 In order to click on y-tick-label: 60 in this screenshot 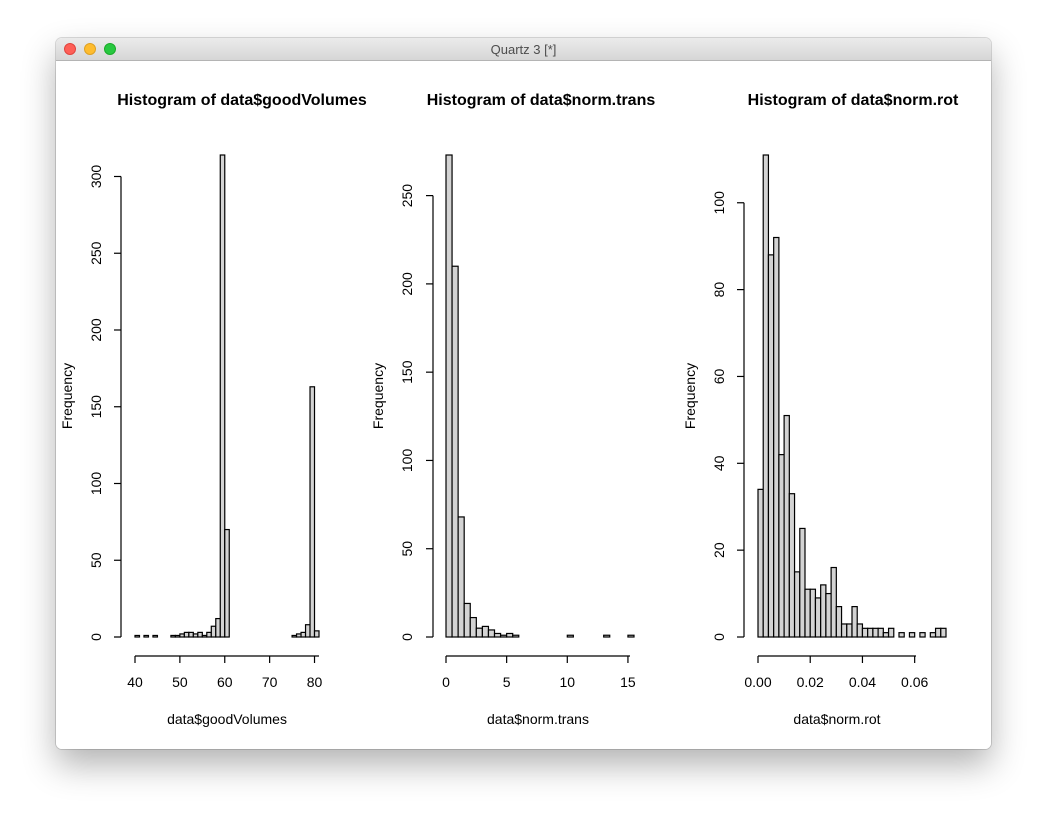, I will do `click(719, 376)`.